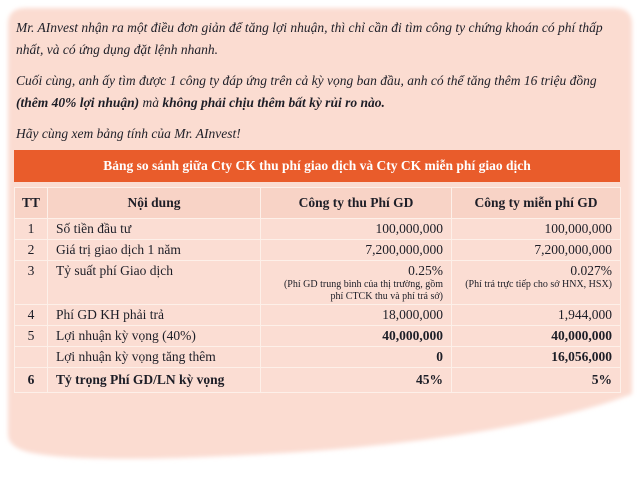 This screenshot has height=482, width=640. What do you see at coordinates (356, 315) in the screenshot?
I see `fee-company-cell: 18,000,000` at bounding box center [356, 315].